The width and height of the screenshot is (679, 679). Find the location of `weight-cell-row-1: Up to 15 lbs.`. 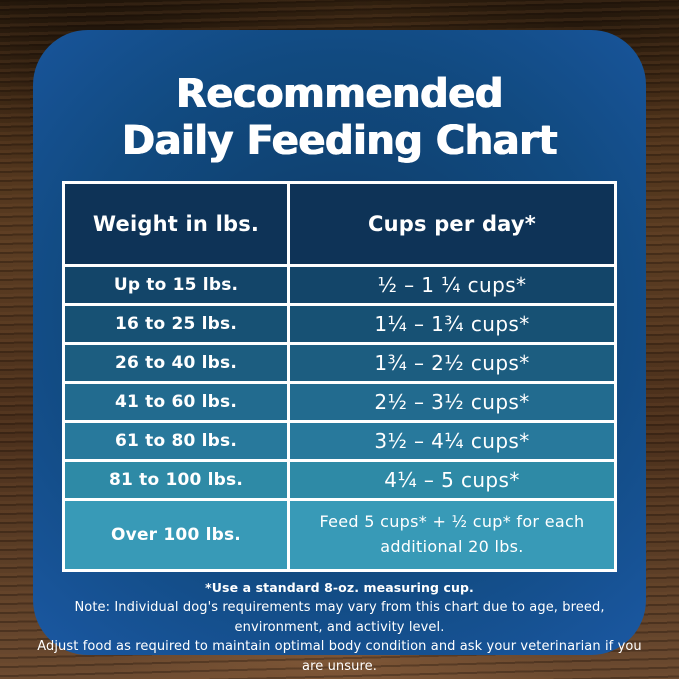

weight-cell-row-1: Up to 15 lbs. is located at coordinates (176, 285).